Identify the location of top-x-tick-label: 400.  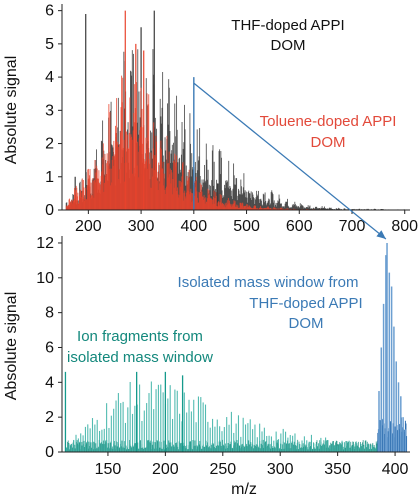
(193, 226).